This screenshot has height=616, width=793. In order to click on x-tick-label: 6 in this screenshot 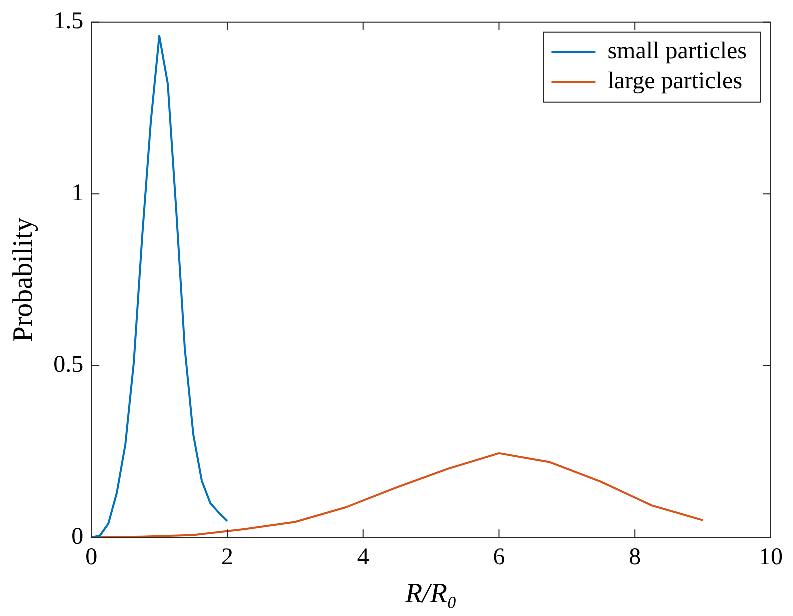, I will do `click(499, 557)`.